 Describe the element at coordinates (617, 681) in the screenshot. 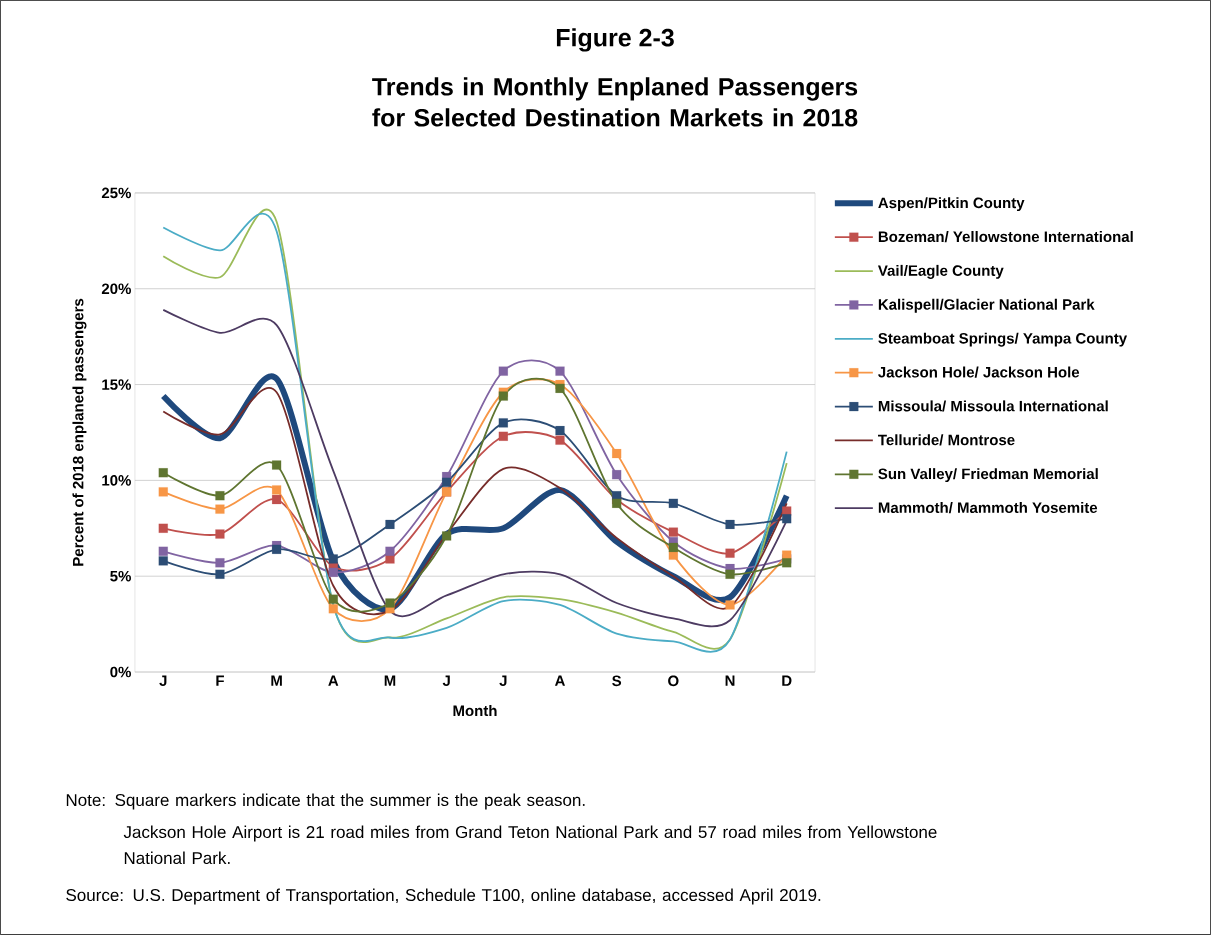

I see `x-tick-label: S` at that location.